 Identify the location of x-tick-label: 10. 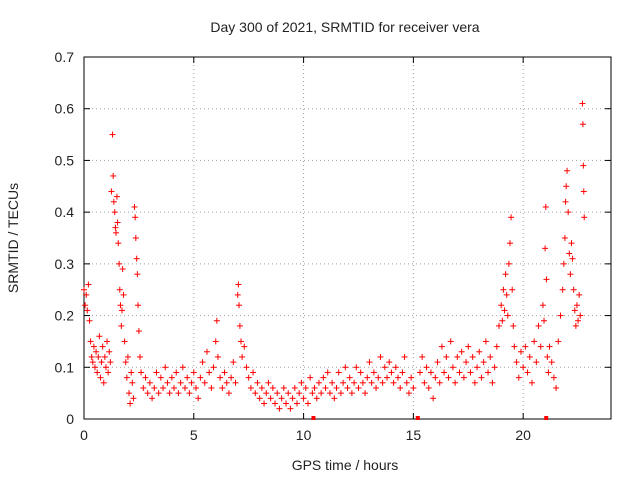
(304, 435).